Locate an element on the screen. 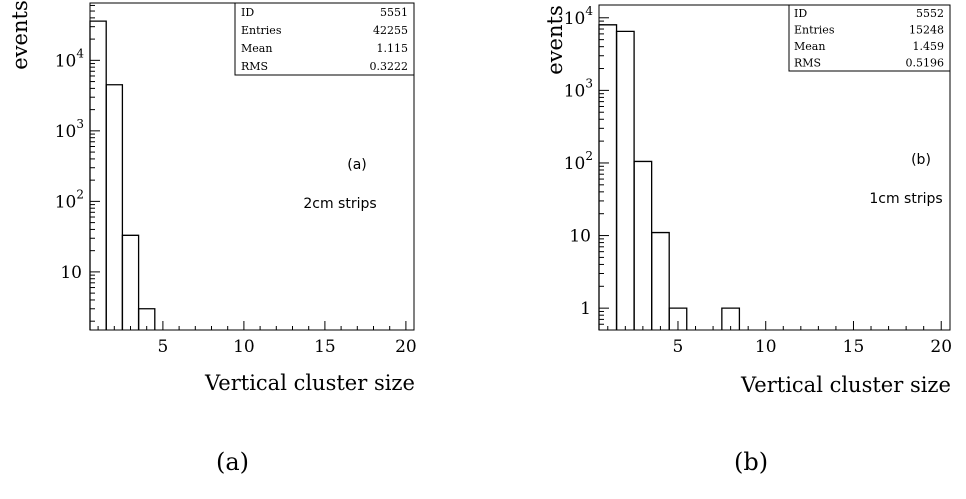 This screenshot has height=499, width=966. stats-value: 0.3222 is located at coordinates (389, 66).